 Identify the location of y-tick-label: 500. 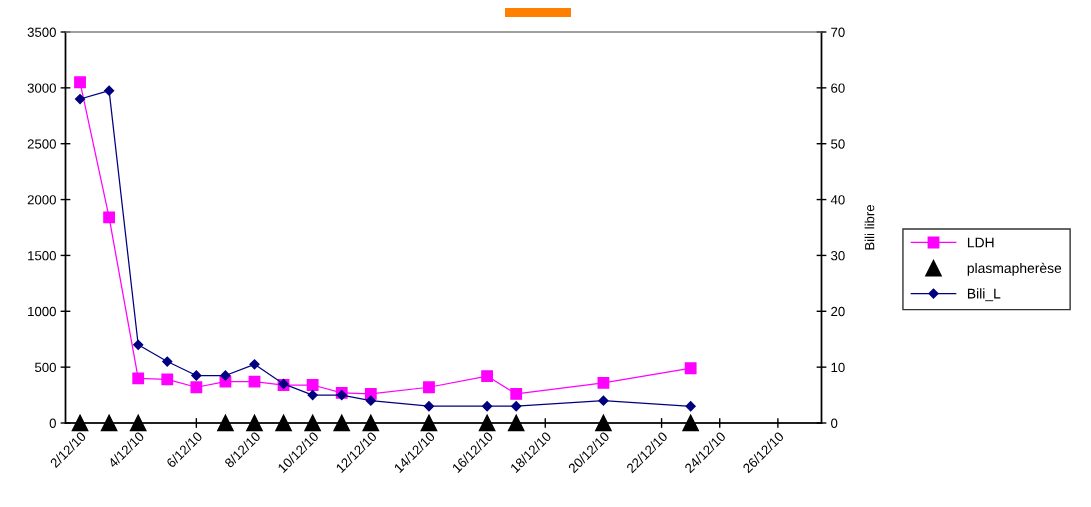
(45, 367).